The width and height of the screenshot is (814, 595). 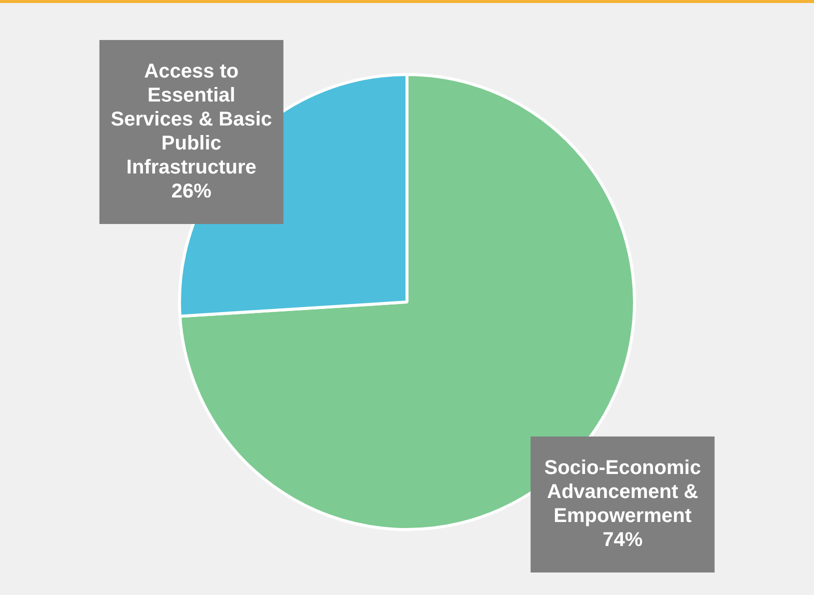 What do you see at coordinates (622, 539) in the screenshot?
I see `data-label: 74%` at bounding box center [622, 539].